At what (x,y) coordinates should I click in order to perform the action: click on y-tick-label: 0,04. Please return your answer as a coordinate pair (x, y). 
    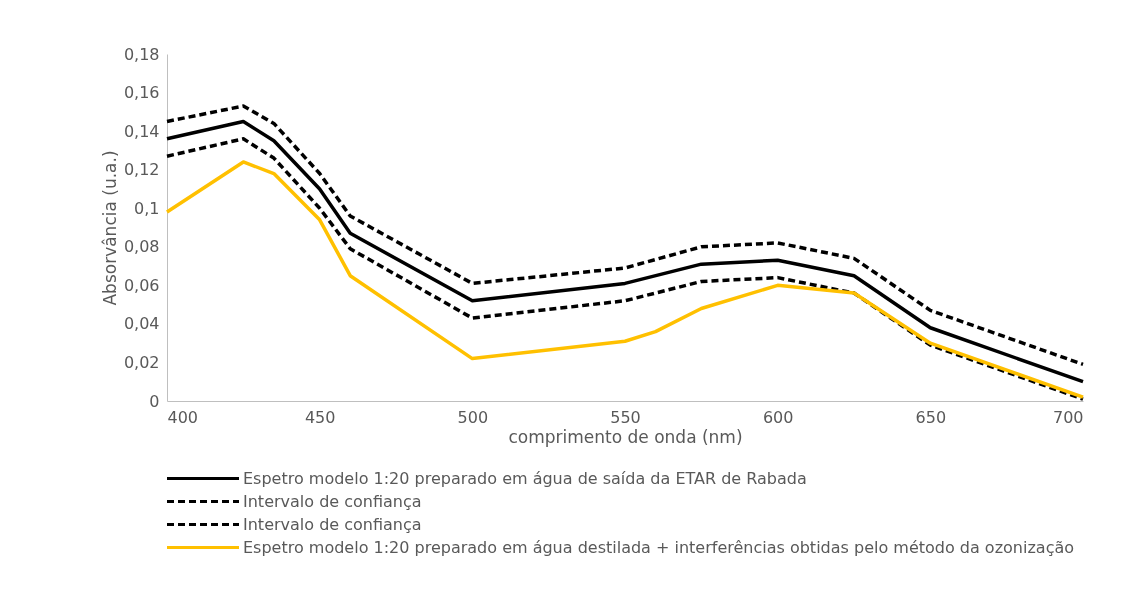
    Looking at the image, I should click on (141, 324).